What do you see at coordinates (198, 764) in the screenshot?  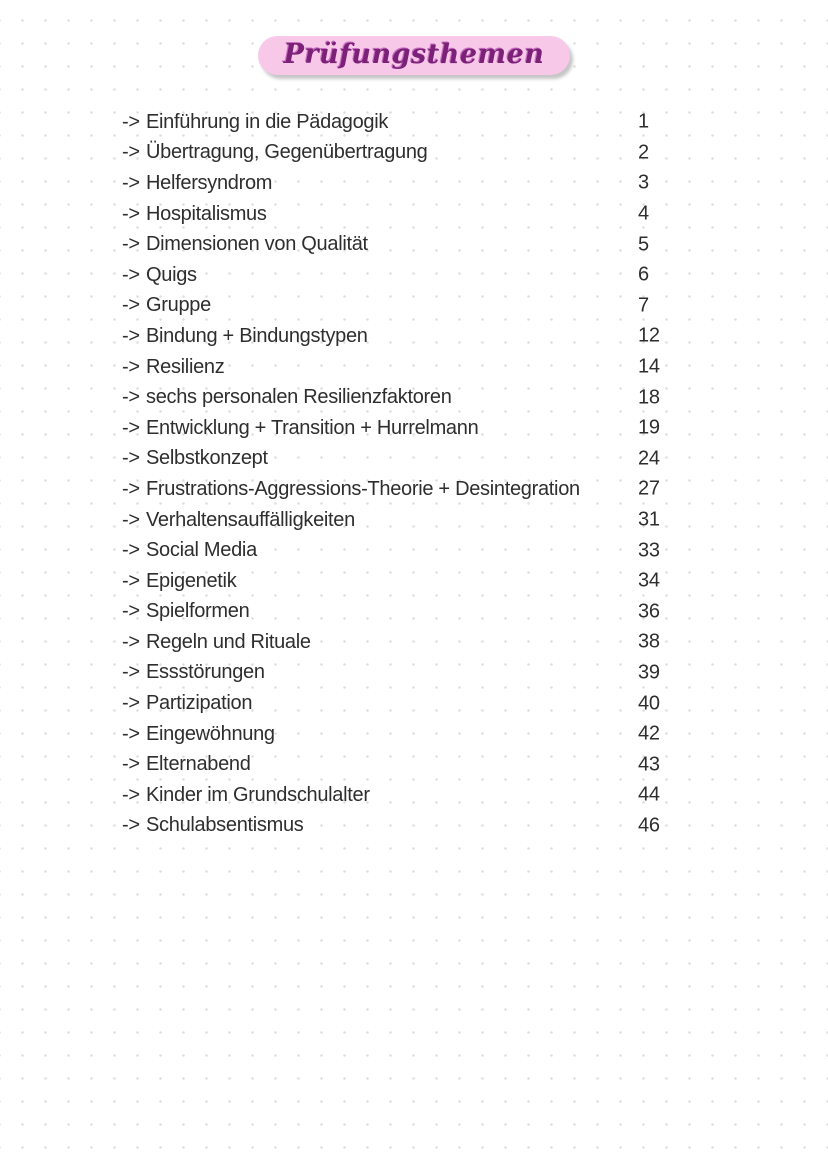 I see `toc-item-label: Elternabend` at bounding box center [198, 764].